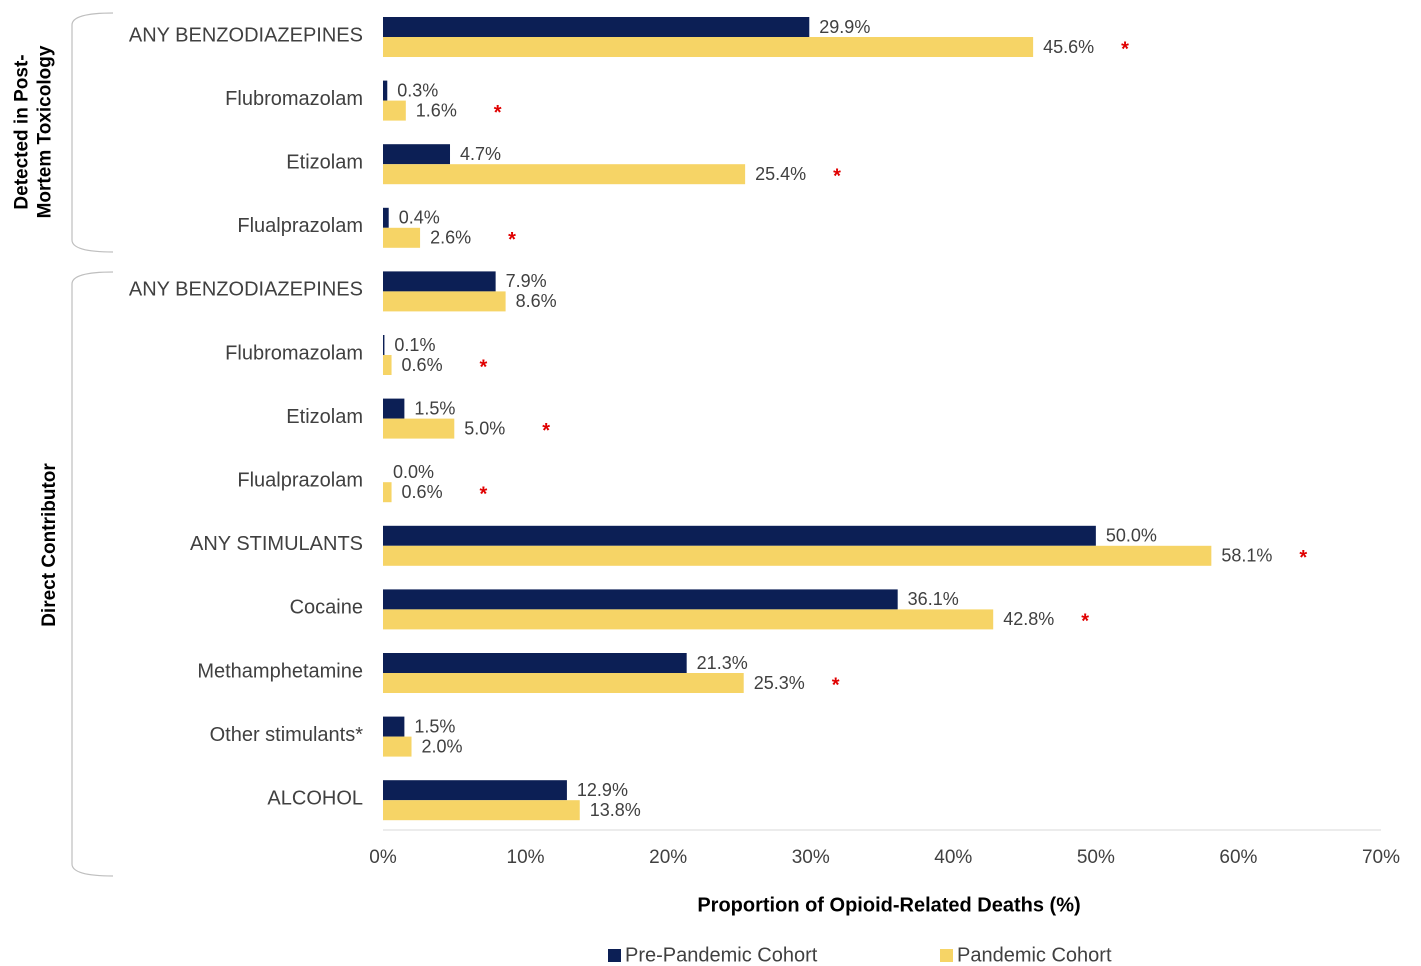 The image size is (1421, 966). Describe the element at coordinates (480, 154) in the screenshot. I see `value-label: 4.7%` at that location.